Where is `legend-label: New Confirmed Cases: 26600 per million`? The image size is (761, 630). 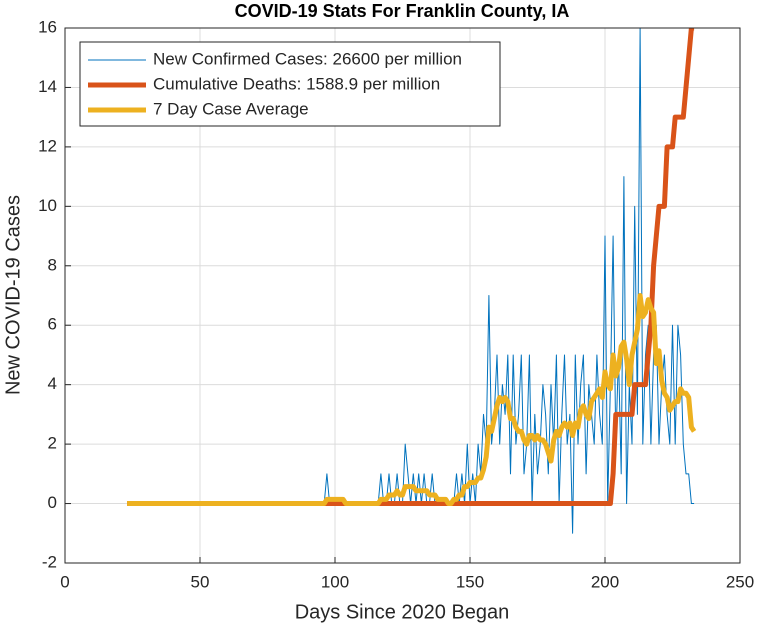
legend-label: New Confirmed Cases: 26600 per million is located at coordinates (307, 58).